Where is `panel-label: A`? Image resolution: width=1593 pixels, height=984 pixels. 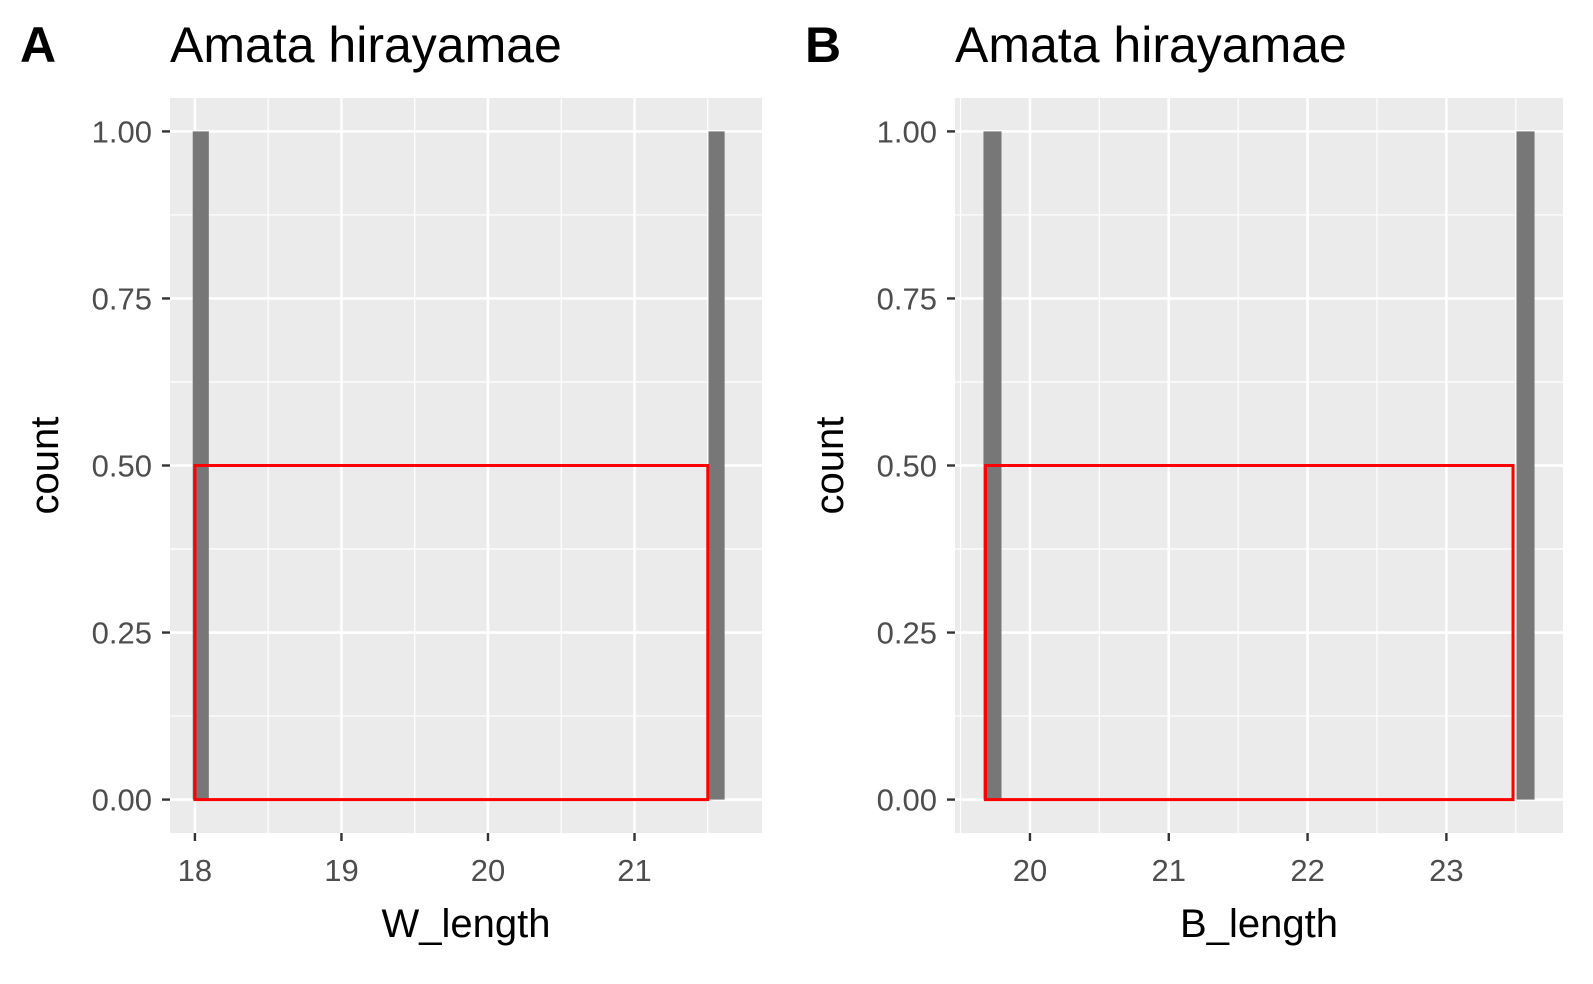
panel-label: A is located at coordinates (38, 45).